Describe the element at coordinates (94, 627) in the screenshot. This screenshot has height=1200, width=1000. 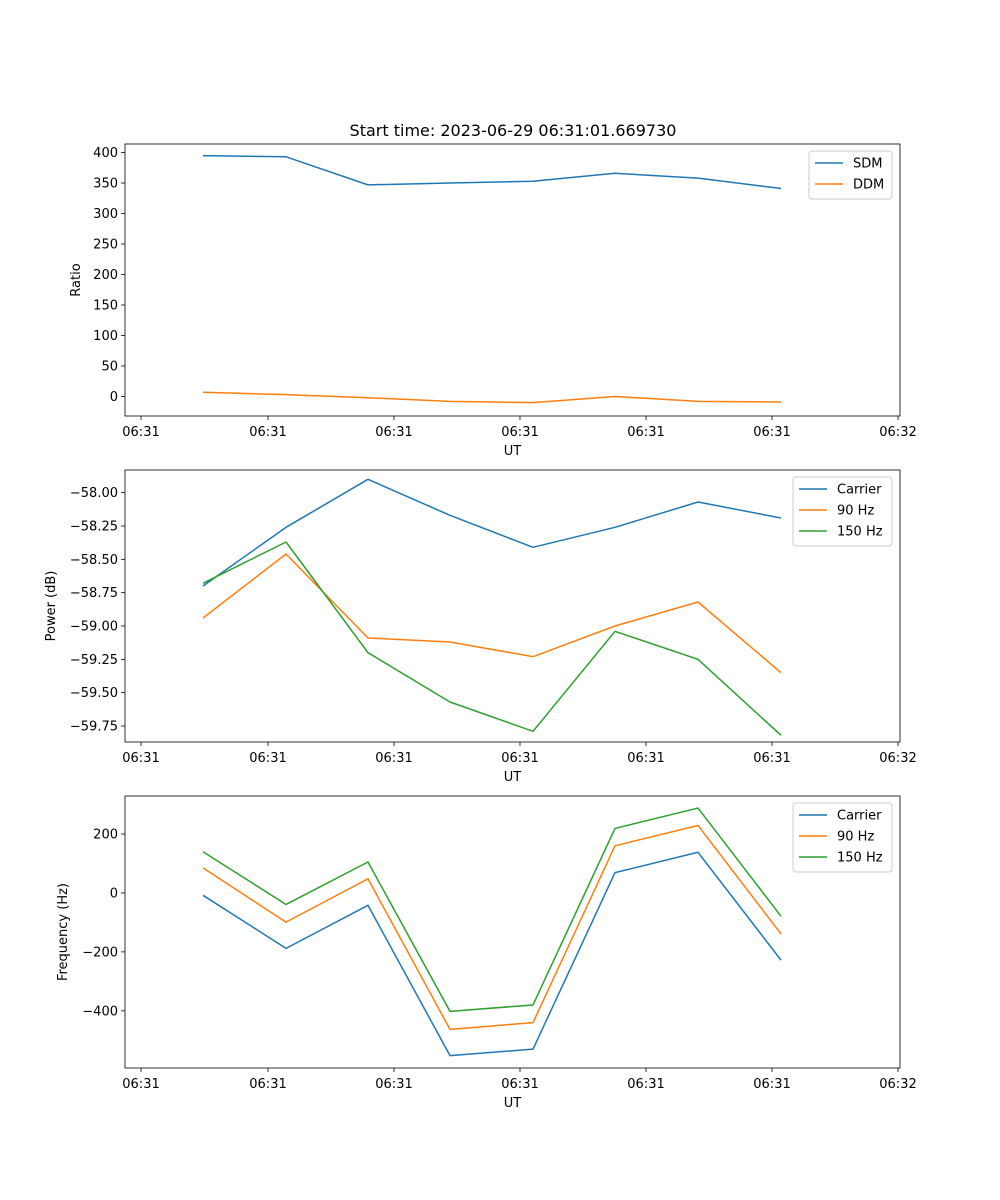
I see `y-tick-label: −59.00` at that location.